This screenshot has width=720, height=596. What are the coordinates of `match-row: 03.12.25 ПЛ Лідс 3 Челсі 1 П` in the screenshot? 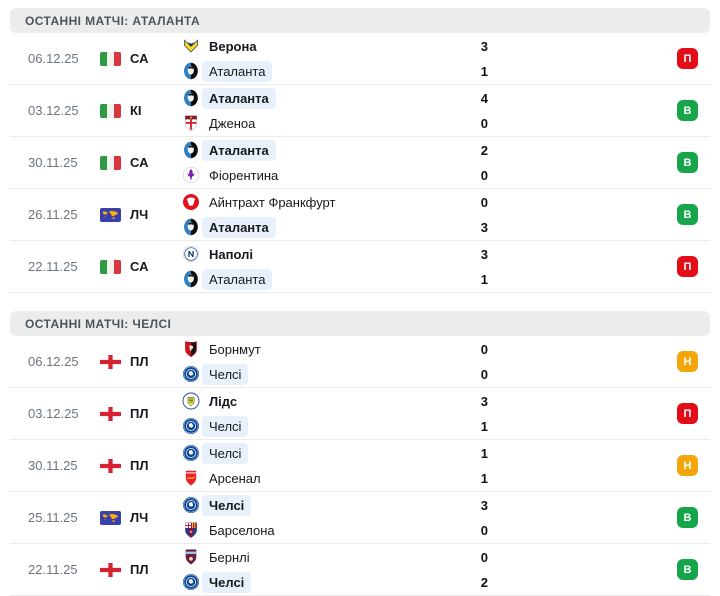 It's located at (360, 414).